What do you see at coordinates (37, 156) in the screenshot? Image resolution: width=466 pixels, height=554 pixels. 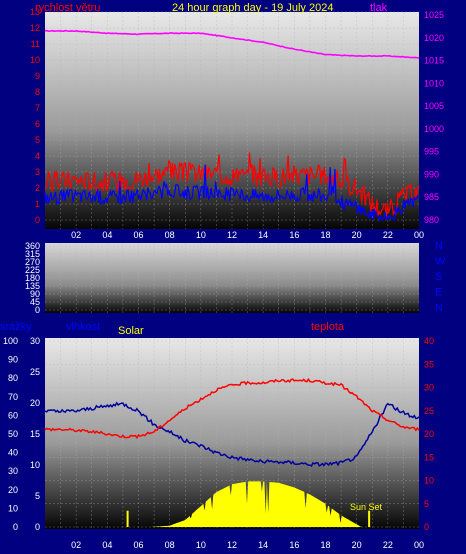 I see `wind-tick-label: 4` at bounding box center [37, 156].